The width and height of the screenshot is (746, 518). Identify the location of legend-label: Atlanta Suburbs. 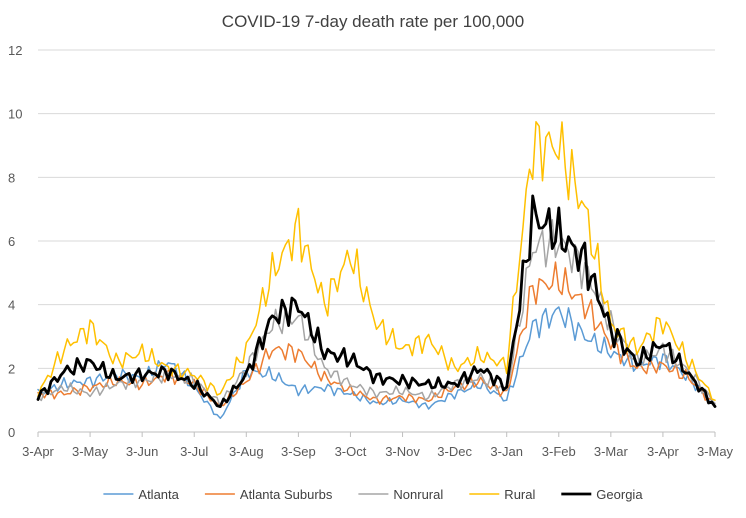
(286, 494).